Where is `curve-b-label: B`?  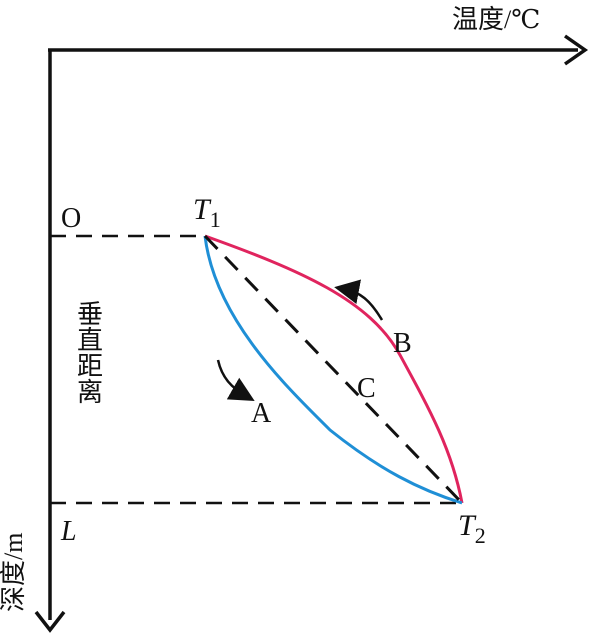
curve-b-label: B is located at coordinates (402, 343).